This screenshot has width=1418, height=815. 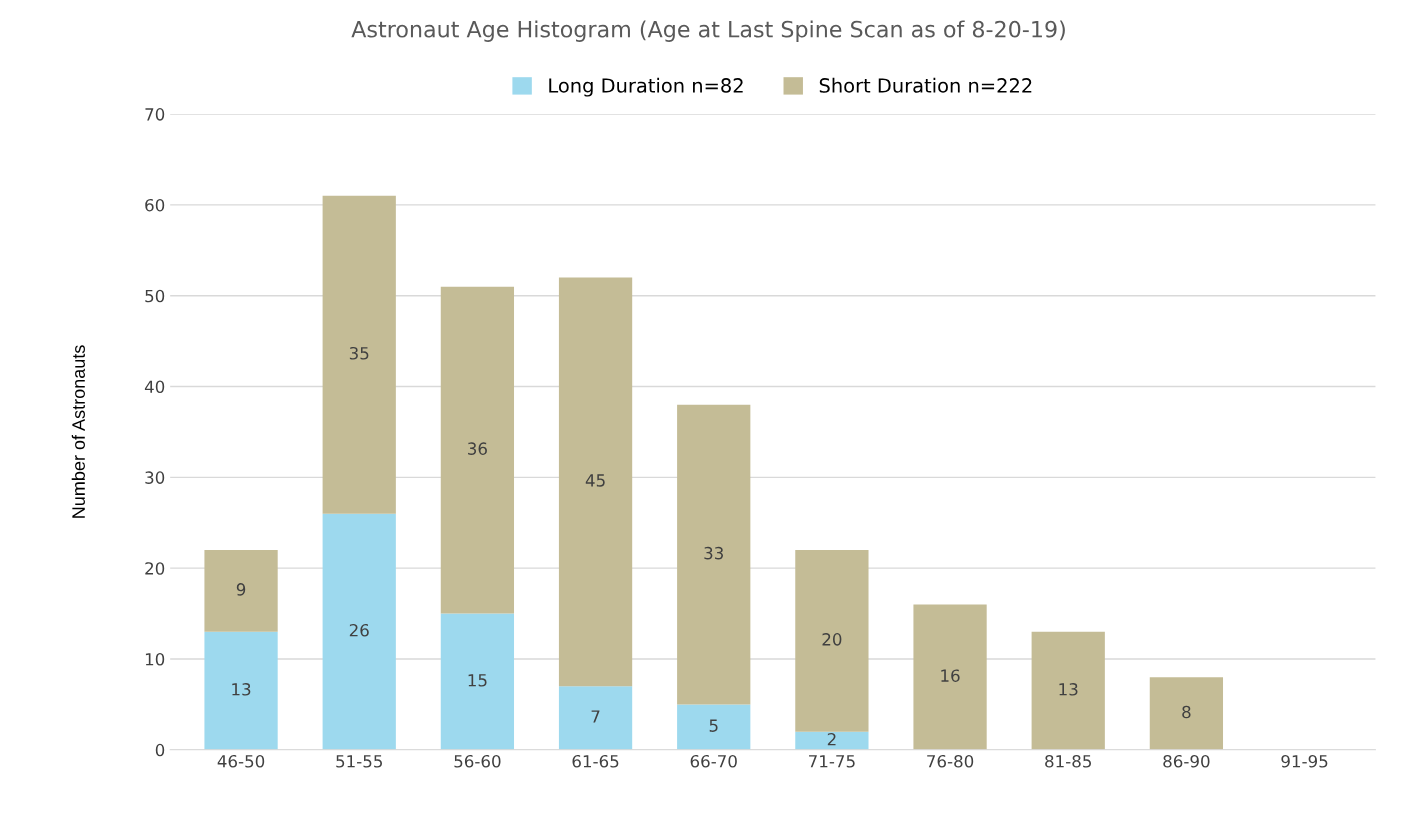 I want to click on data-label: 8, so click(x=1186, y=712).